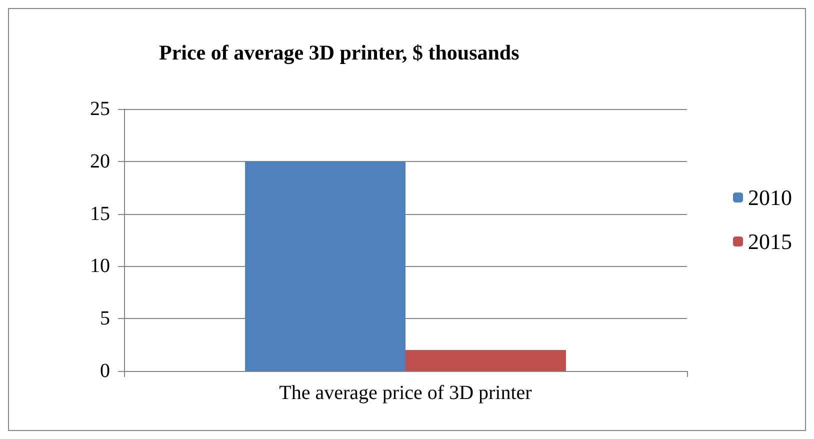 The width and height of the screenshot is (814, 439). Describe the element at coordinates (100, 266) in the screenshot. I see `y-tick-label: 10` at that location.